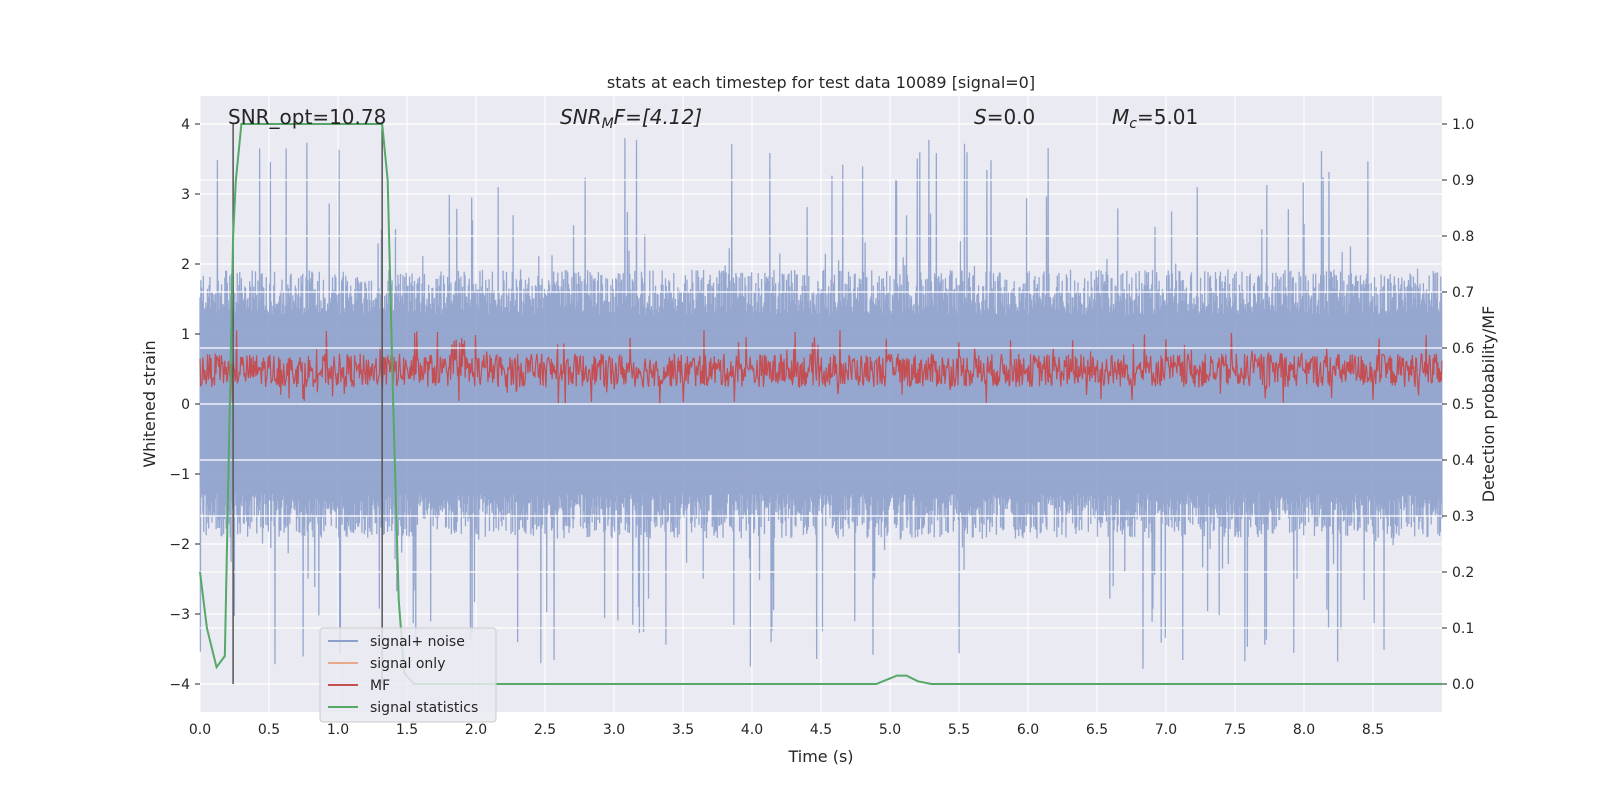 Image resolution: width=1600 pixels, height=800 pixels. I want to click on y-right-tick-label: 0.7, so click(1463, 293).